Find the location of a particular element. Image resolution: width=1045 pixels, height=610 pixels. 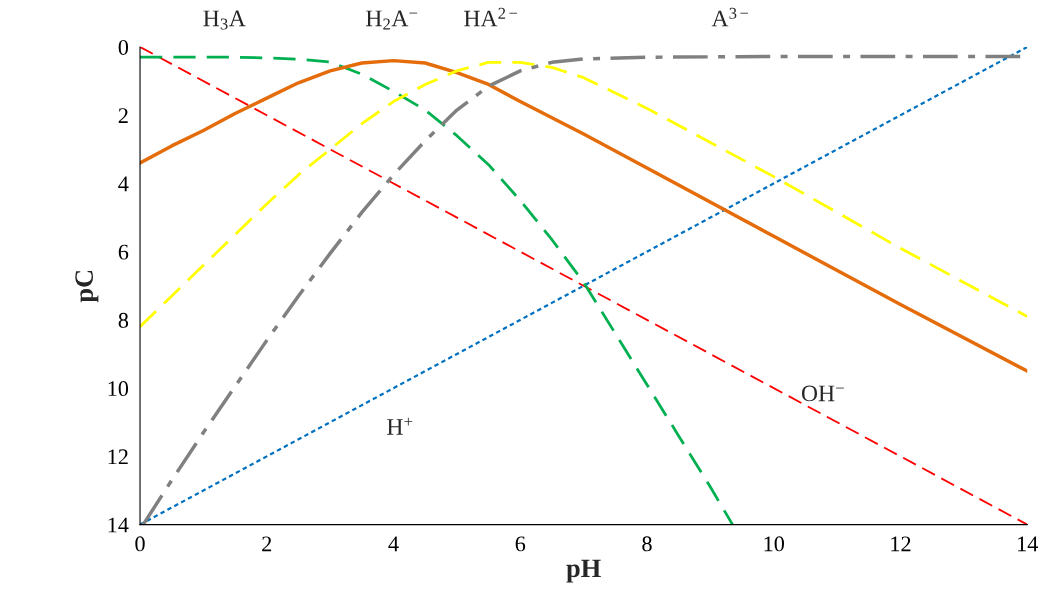

x-tick-label: 14 is located at coordinates (1028, 544).